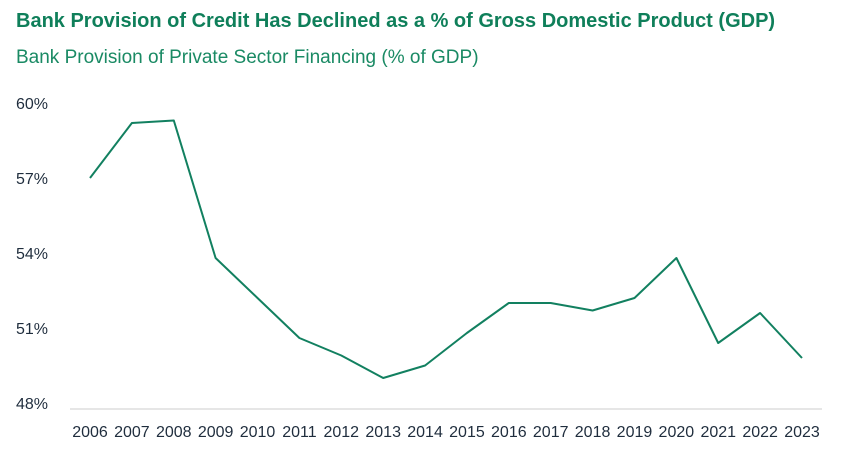  What do you see at coordinates (216, 432) in the screenshot?
I see `x-tick-label: 2009` at bounding box center [216, 432].